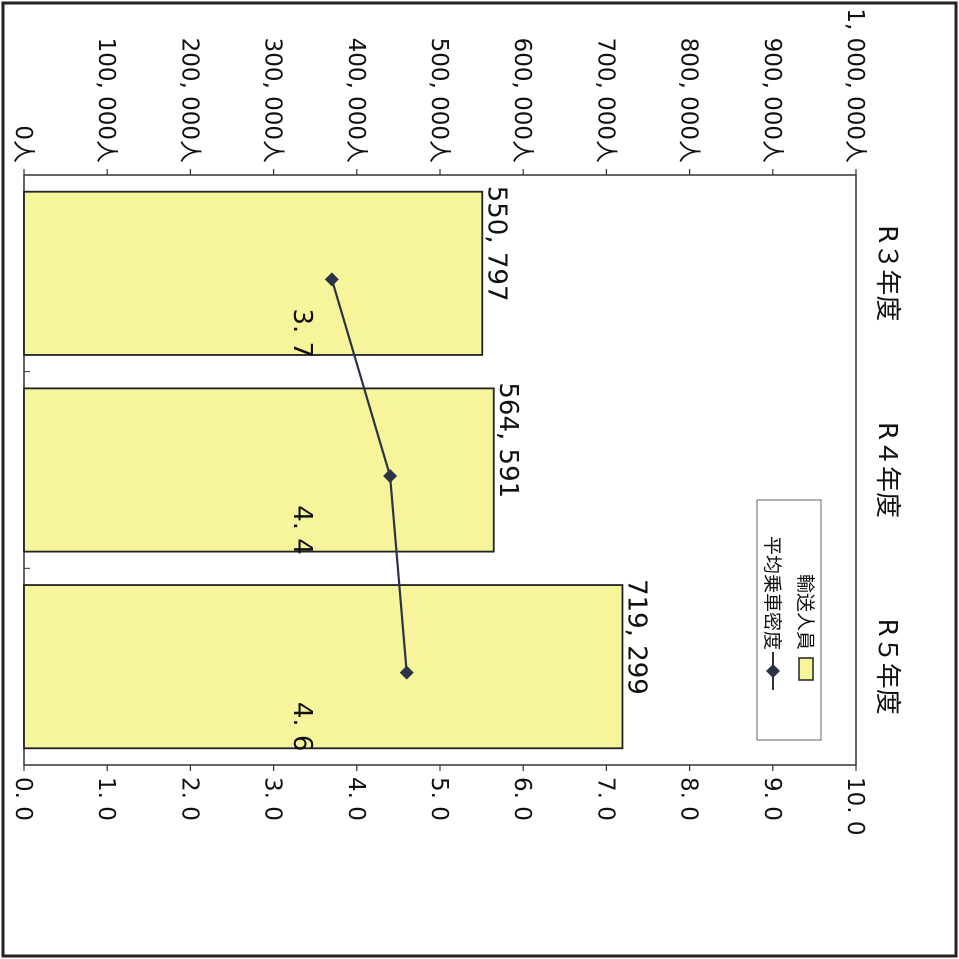 The image size is (959, 959). Describe the element at coordinates (772, 799) in the screenshot. I see `right-axis-tick-label: 9. 0` at that location.